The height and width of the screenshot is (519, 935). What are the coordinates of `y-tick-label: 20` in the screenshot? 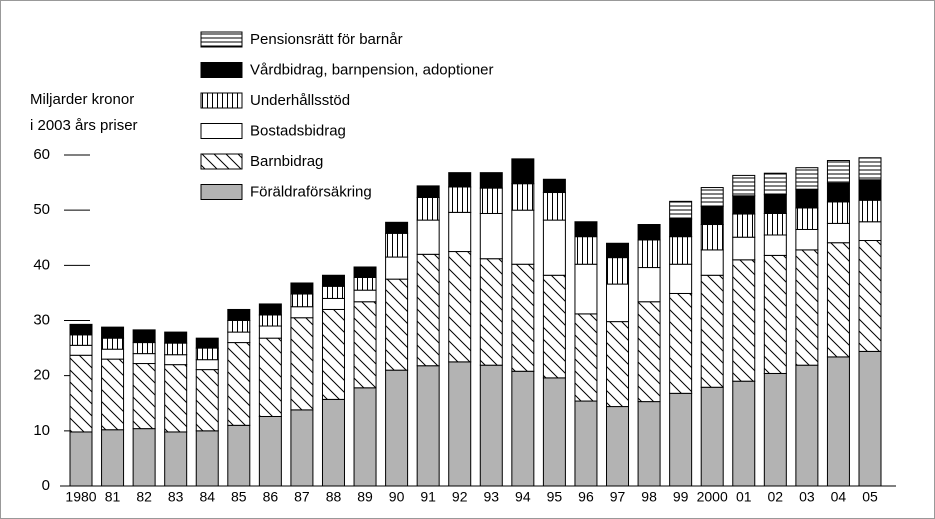 It's located at (41, 375).